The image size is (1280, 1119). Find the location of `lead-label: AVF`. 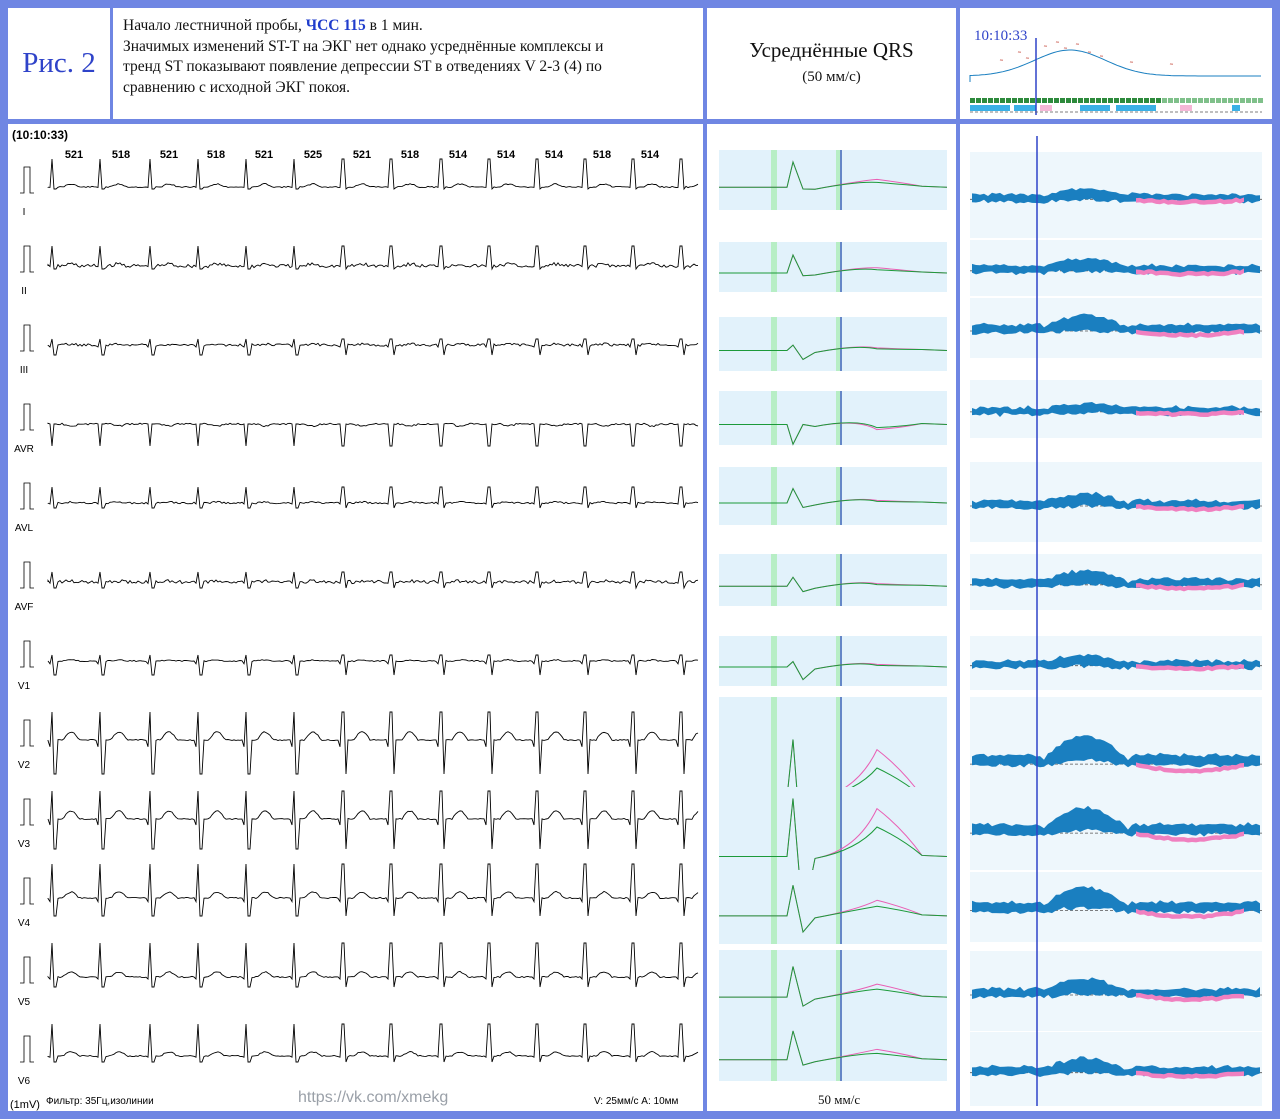

lead-label: AVF is located at coordinates (24, 607).